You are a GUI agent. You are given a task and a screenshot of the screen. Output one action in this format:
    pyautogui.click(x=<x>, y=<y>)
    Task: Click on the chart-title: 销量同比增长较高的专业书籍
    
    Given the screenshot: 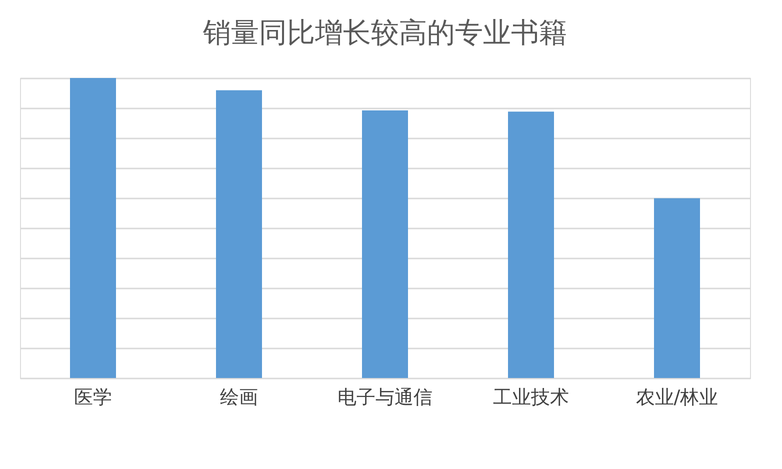 What is the action you would take?
    pyautogui.click(x=384, y=32)
    